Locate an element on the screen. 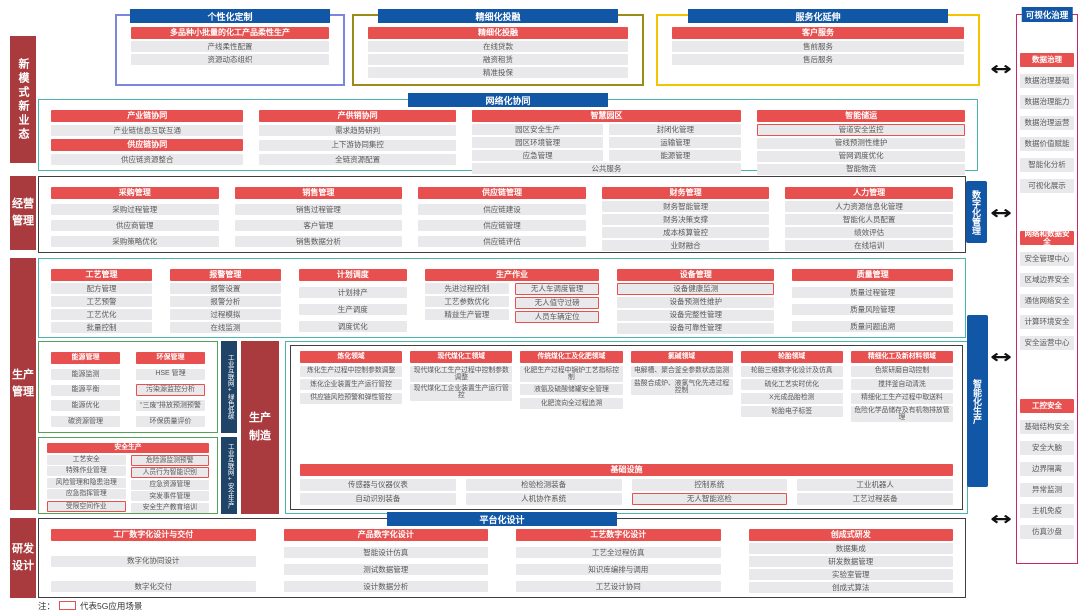  item: 在线监测 is located at coordinates (225, 327).